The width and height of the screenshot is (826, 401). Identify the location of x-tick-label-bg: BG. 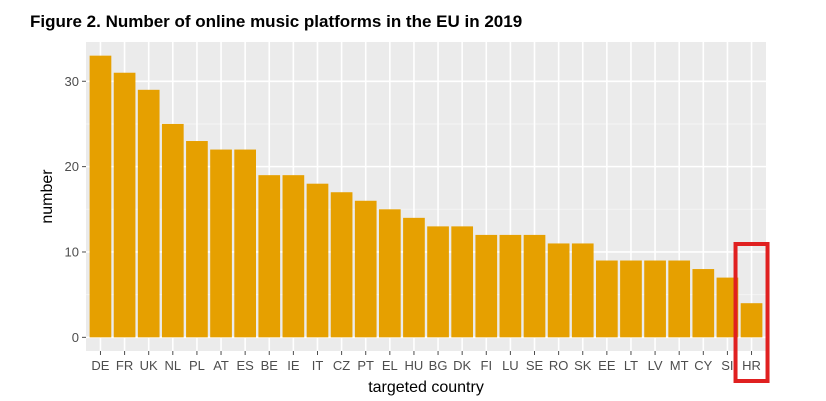
(438, 365).